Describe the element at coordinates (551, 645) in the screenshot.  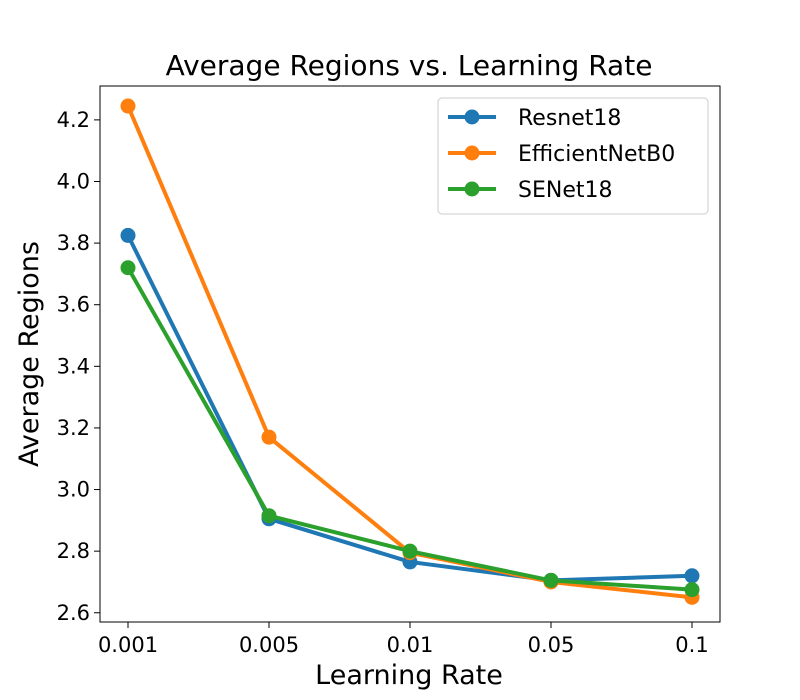
I see `x-tick-label: 0.05` at that location.